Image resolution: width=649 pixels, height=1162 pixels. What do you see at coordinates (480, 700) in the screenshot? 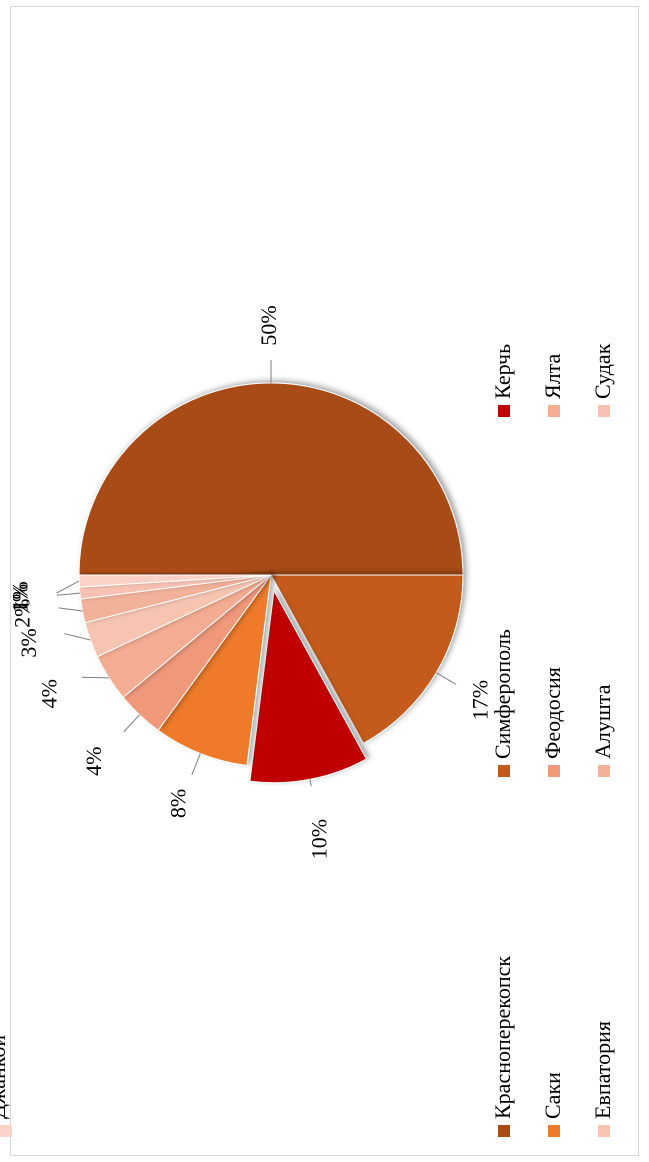
I see `data-label-2: 17%` at bounding box center [480, 700].